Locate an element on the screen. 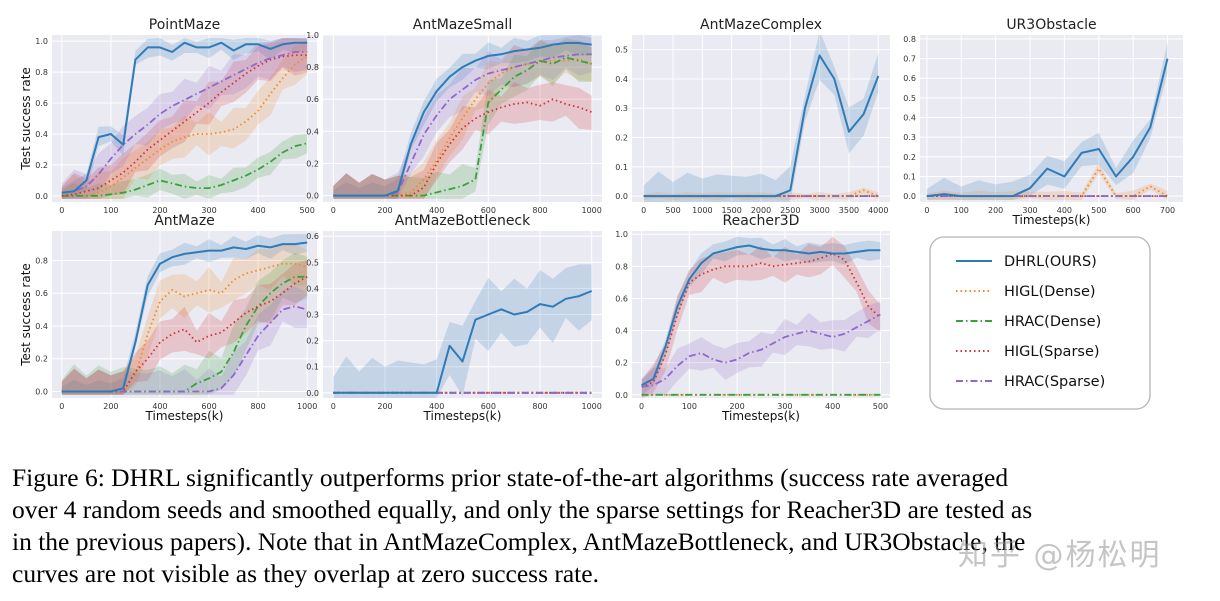  chart-title: AntMazeSmall is located at coordinates (462, 25).